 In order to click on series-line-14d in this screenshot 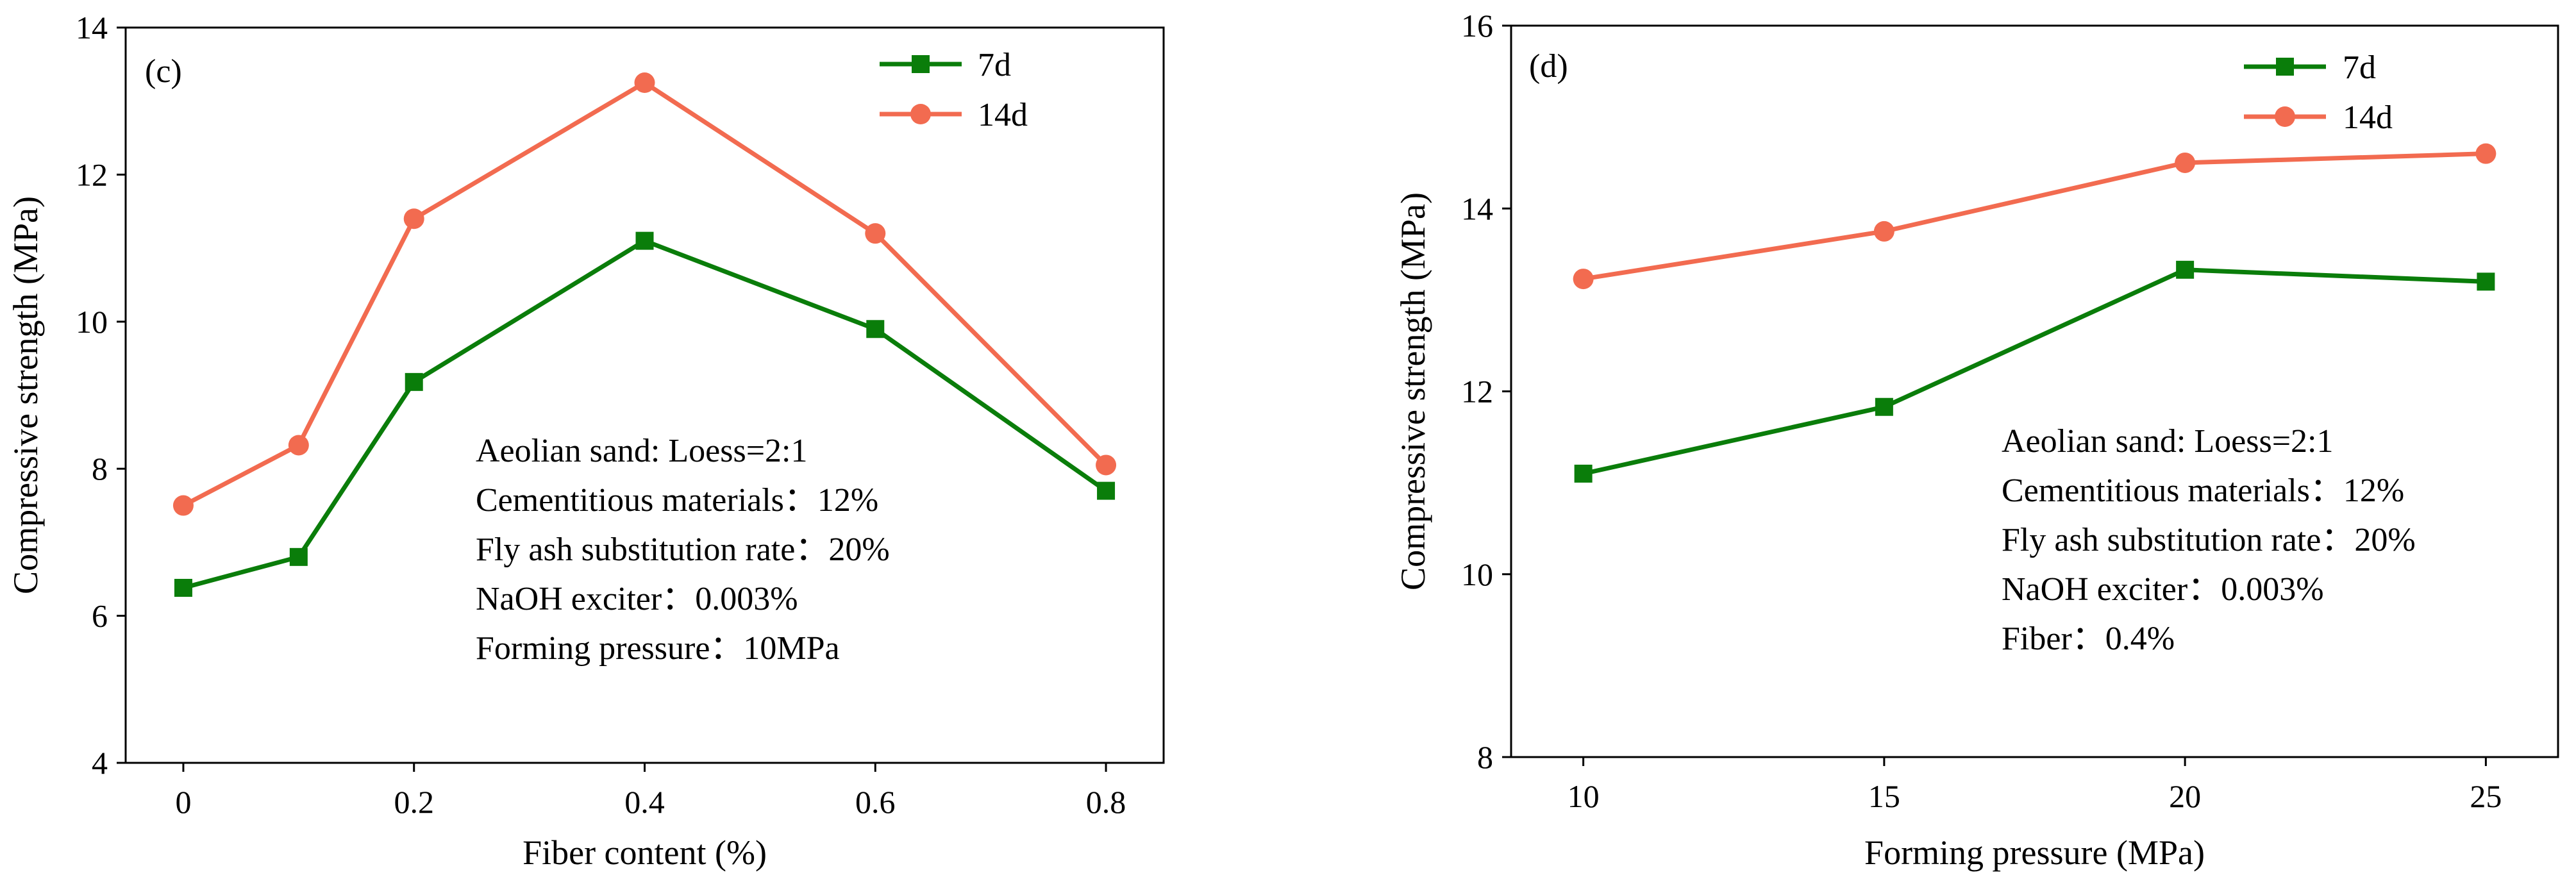, I will do `click(2034, 216)`.